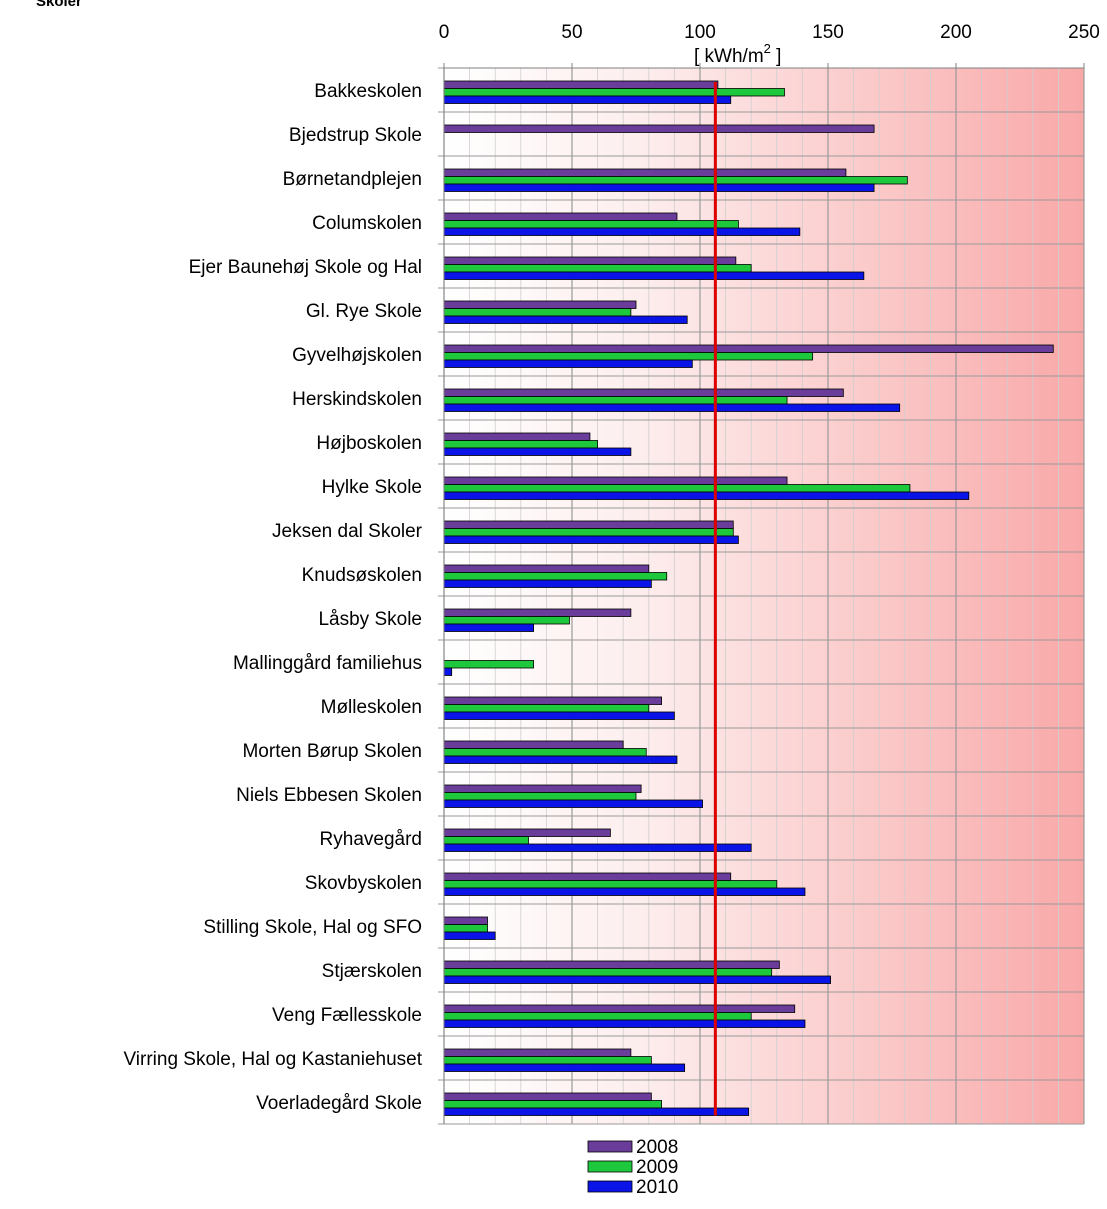 The image size is (1107, 1209). I want to click on x-axis-unit-close: ], so click(776, 56).